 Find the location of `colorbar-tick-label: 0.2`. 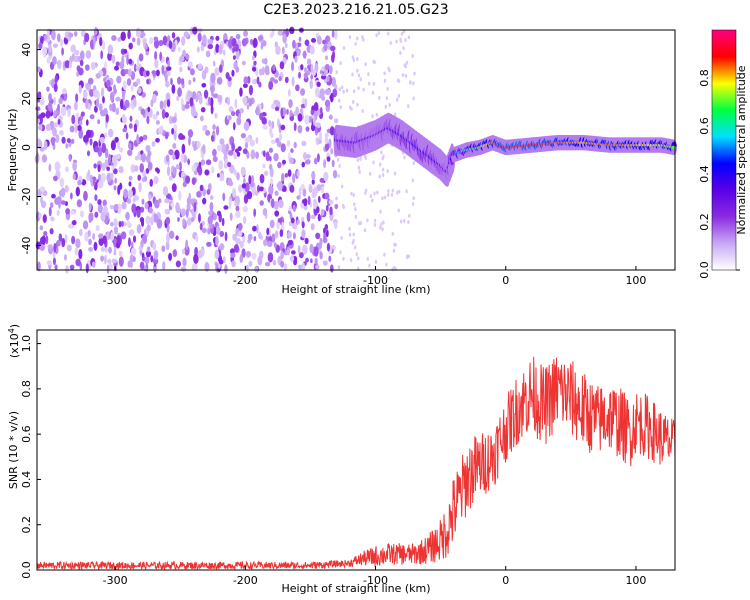

colorbar-tick-label: 0.2 is located at coordinates (704, 222).